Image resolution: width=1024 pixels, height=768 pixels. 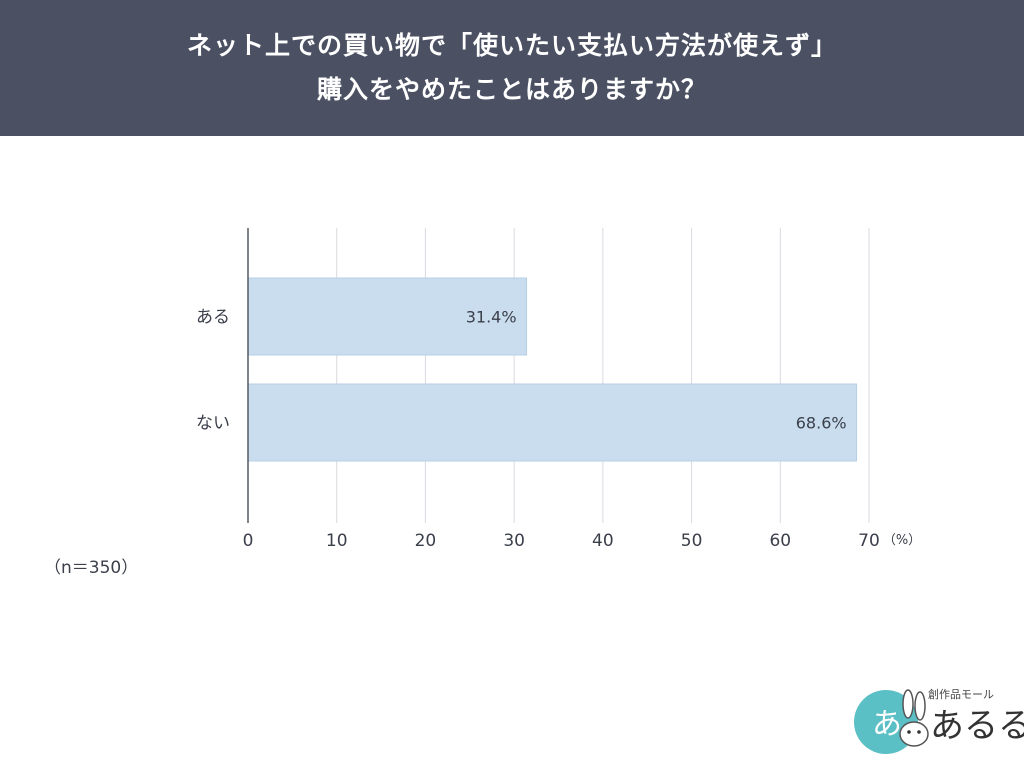 What do you see at coordinates (511, 45) in the screenshot?
I see `title-line-1: ネット上での買い物で「使いたい支払い方法が使えず」` at bounding box center [511, 45].